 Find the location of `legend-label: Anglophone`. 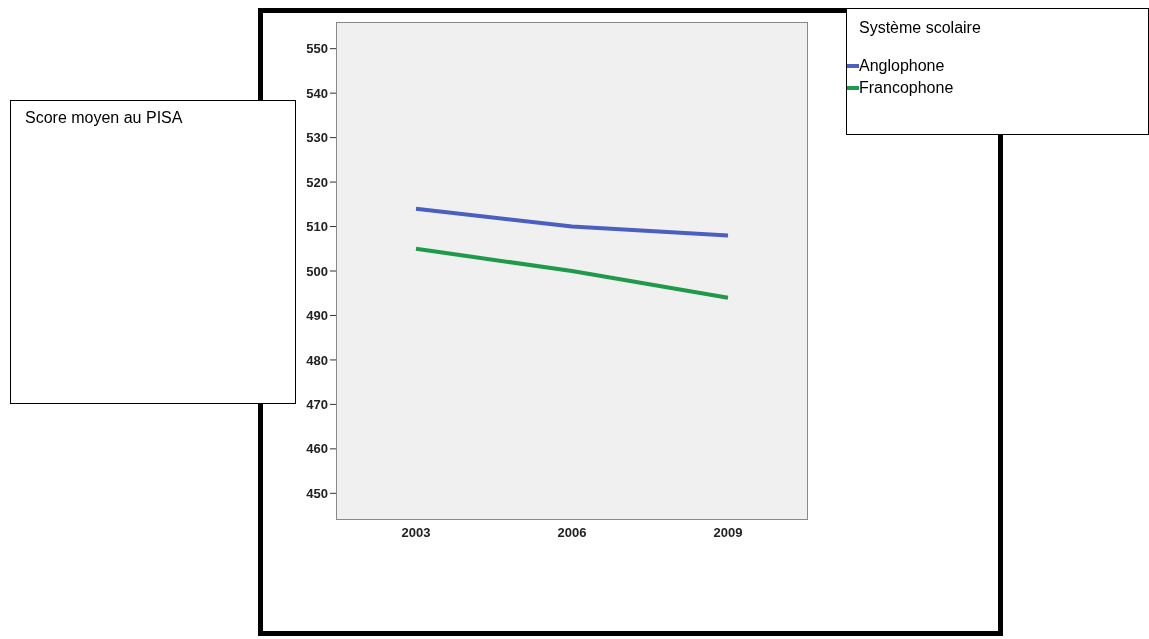

legend-label: Anglophone is located at coordinates (902, 66).